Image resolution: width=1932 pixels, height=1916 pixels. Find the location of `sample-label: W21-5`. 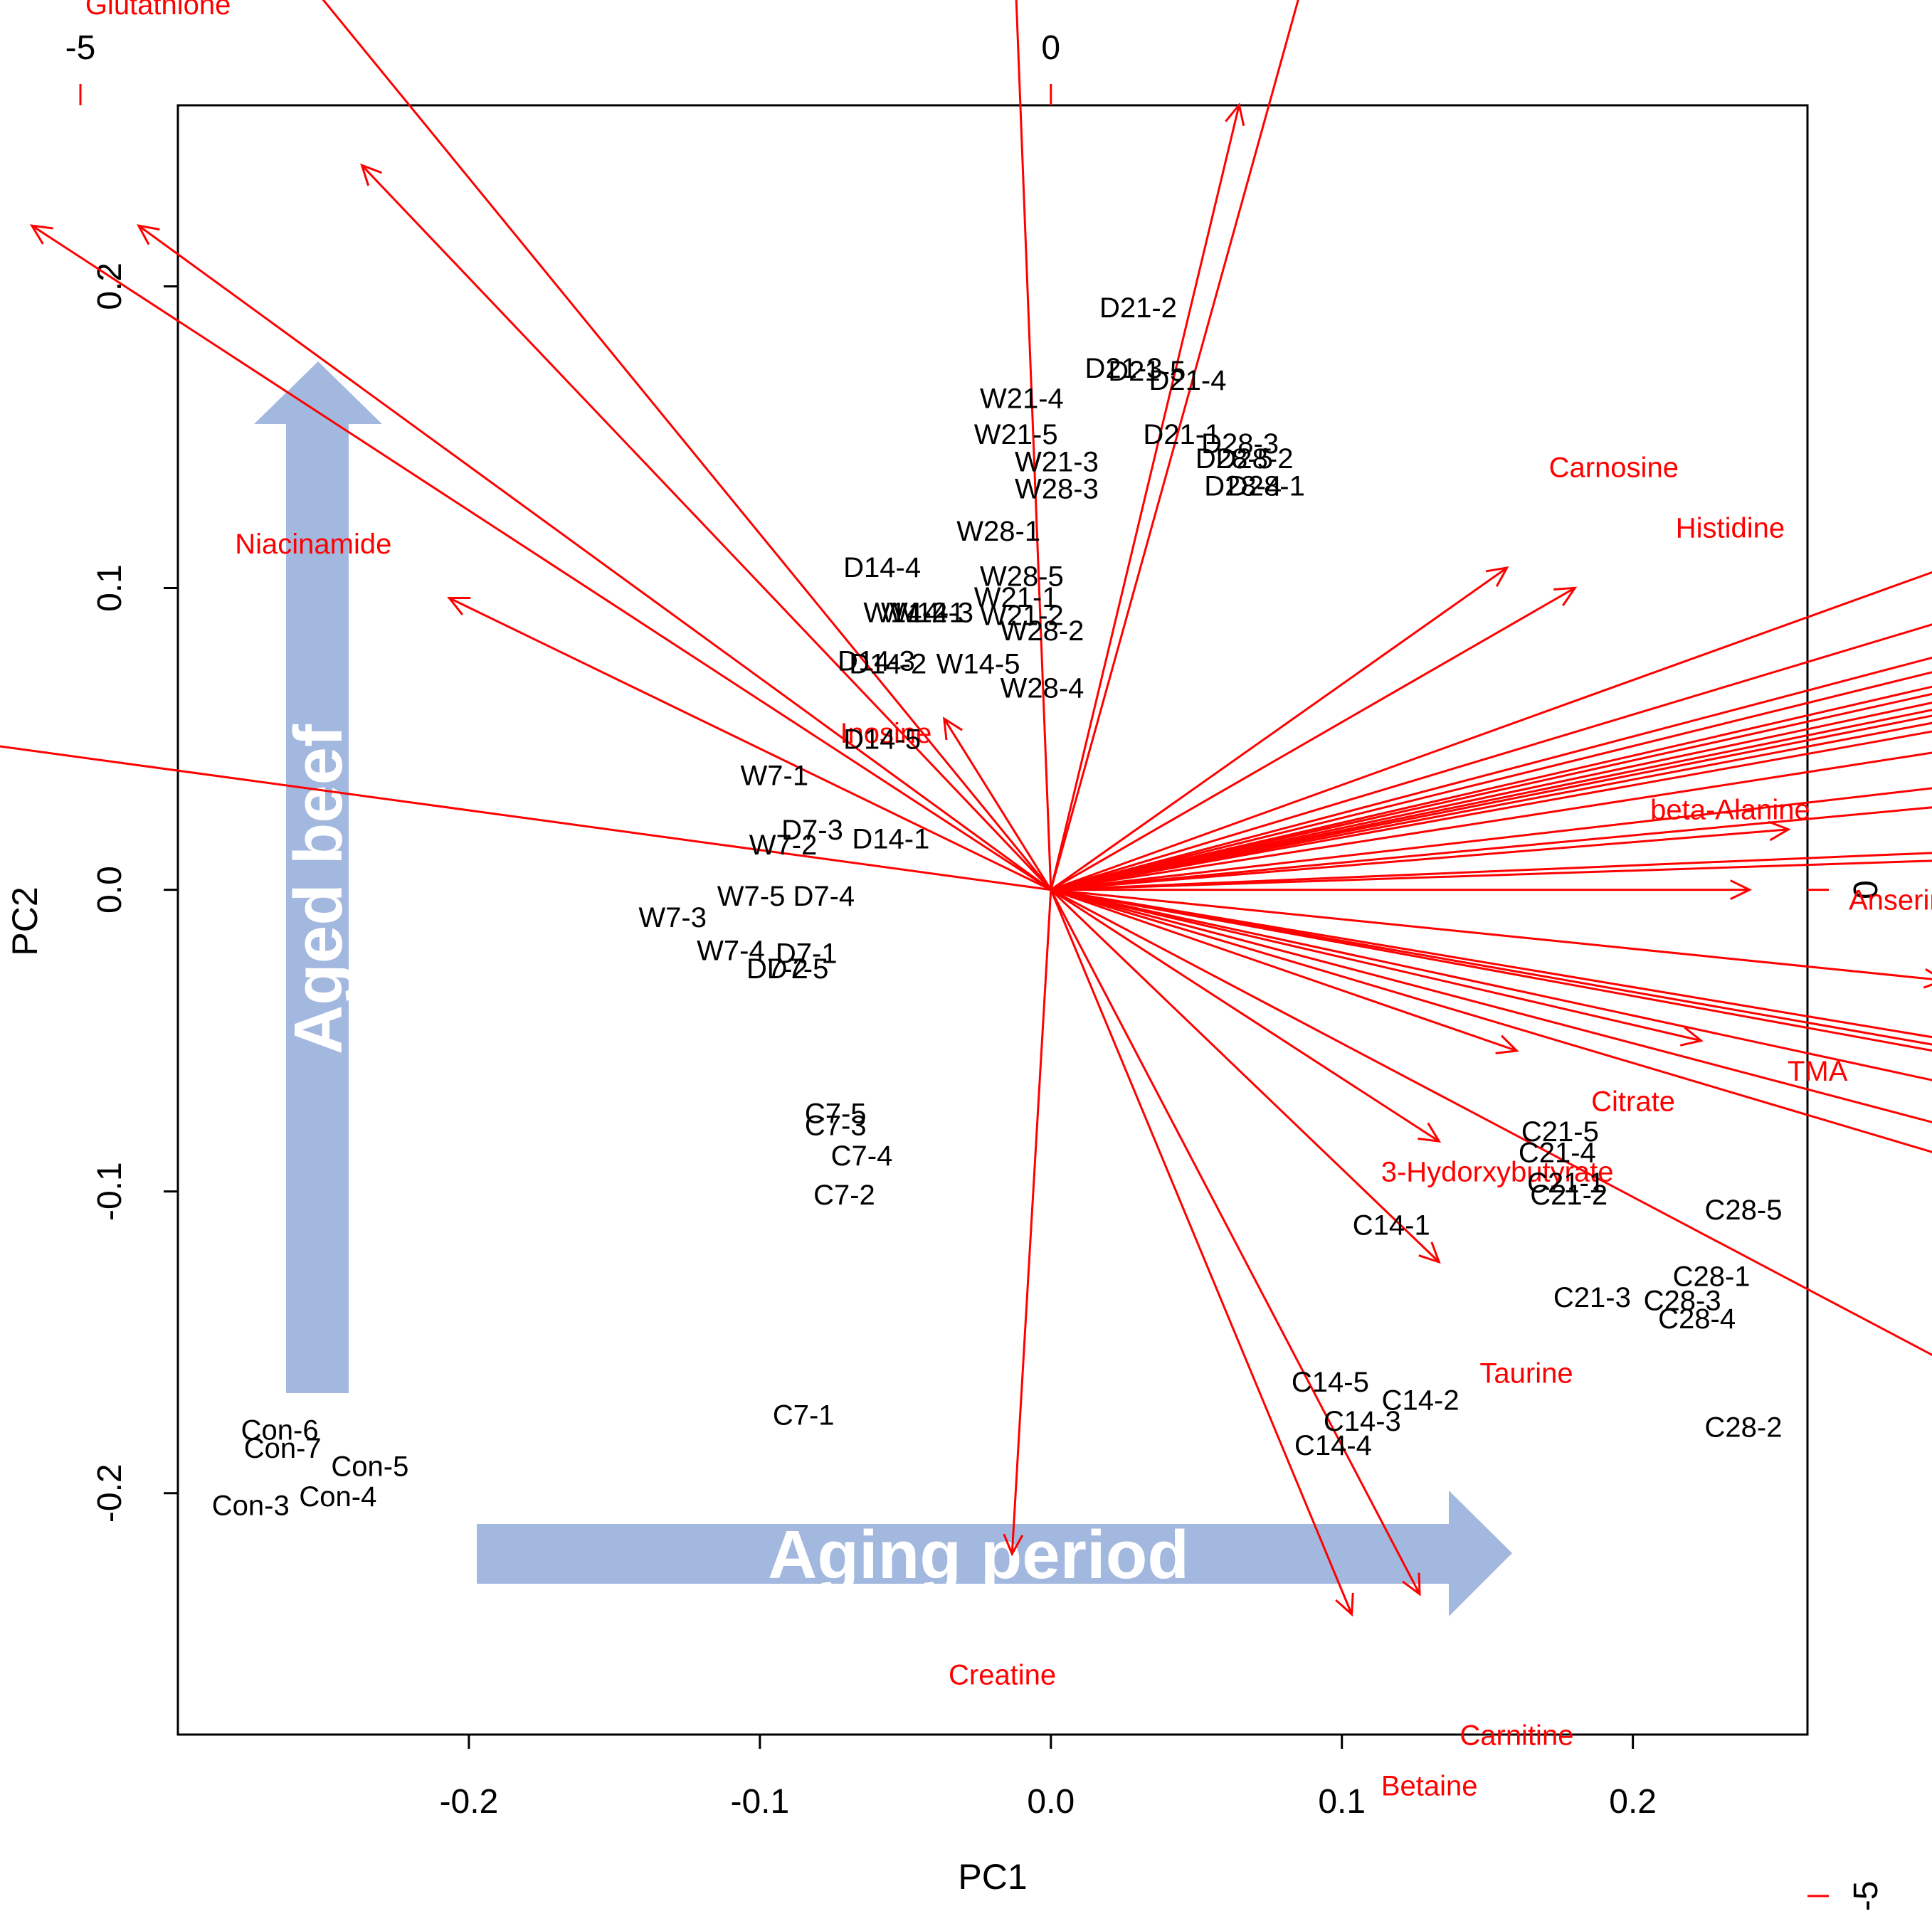

sample-label: W21-5 is located at coordinates (1016, 434).